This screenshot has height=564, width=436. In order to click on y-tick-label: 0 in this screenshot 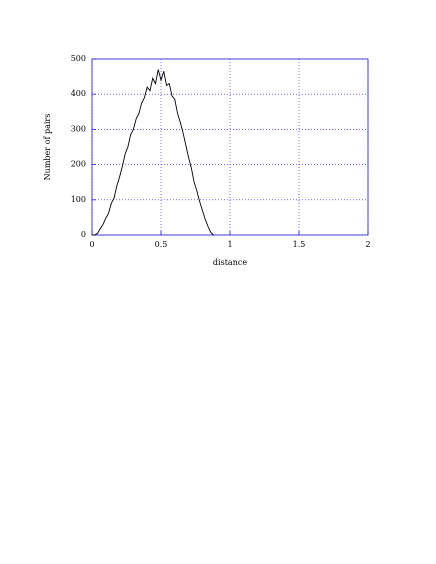, I will do `click(83, 234)`.